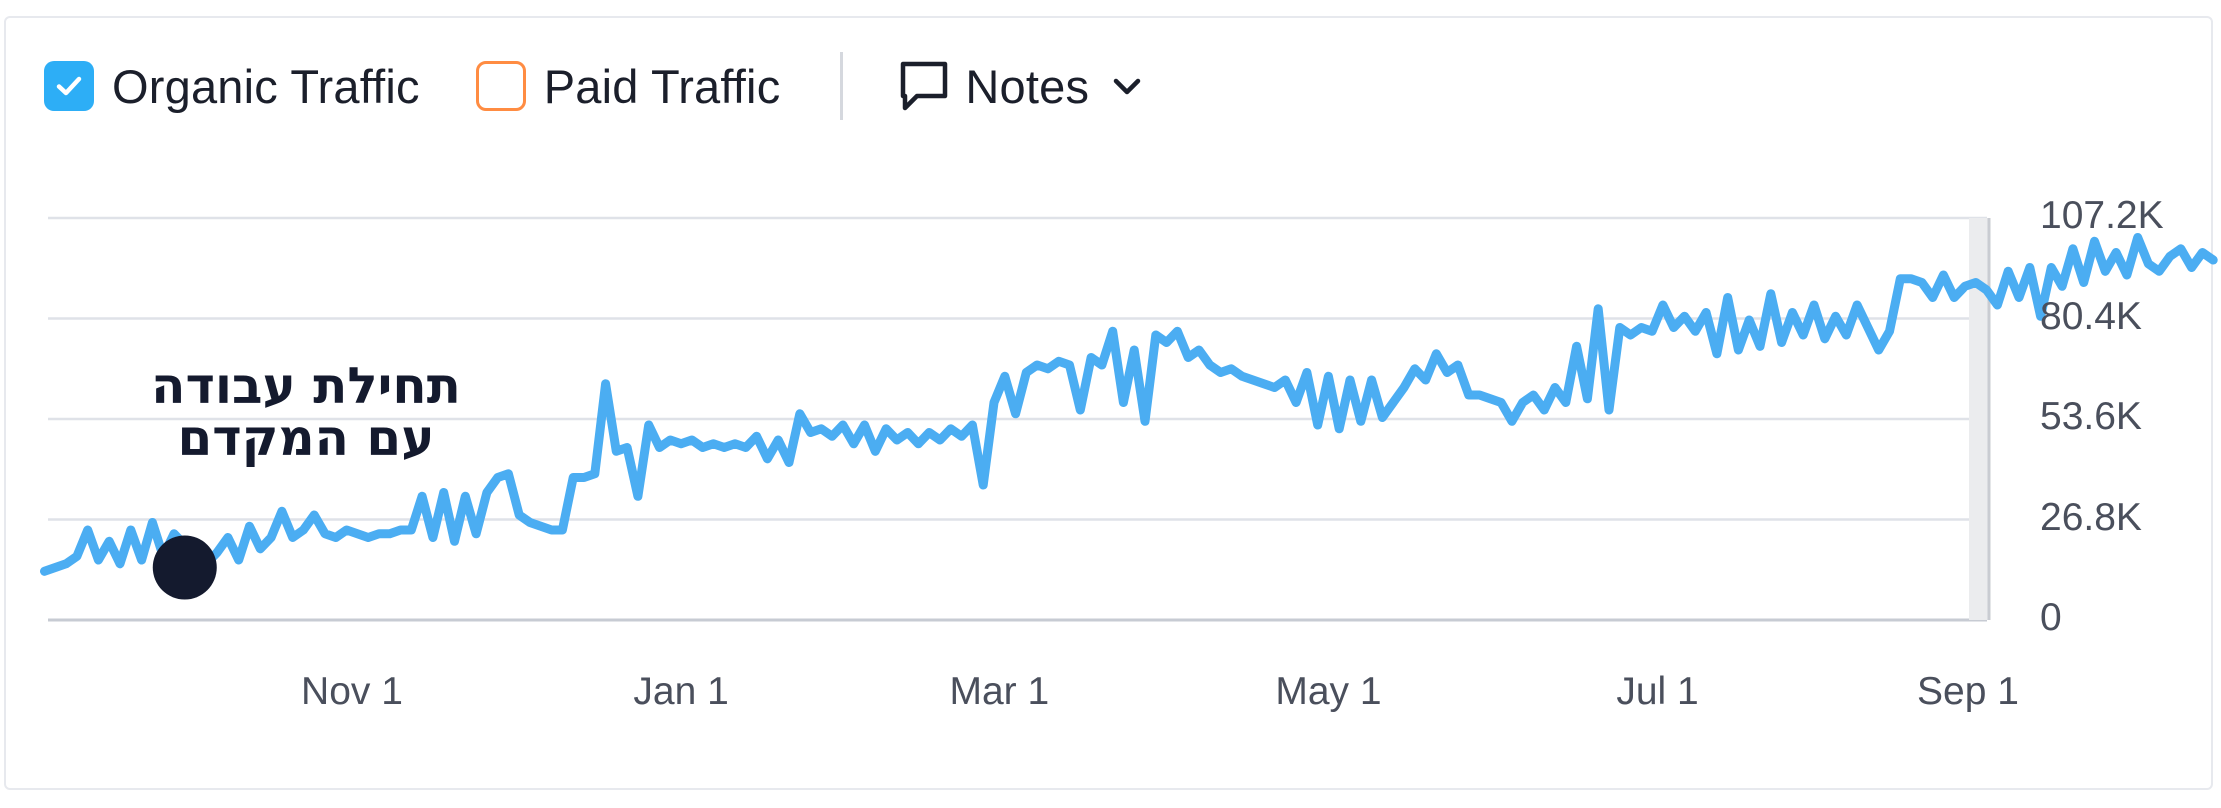 This screenshot has width=2221, height=808. What do you see at coordinates (662, 86) in the screenshot?
I see `paid-traffic-label: Paid Traffic` at bounding box center [662, 86].